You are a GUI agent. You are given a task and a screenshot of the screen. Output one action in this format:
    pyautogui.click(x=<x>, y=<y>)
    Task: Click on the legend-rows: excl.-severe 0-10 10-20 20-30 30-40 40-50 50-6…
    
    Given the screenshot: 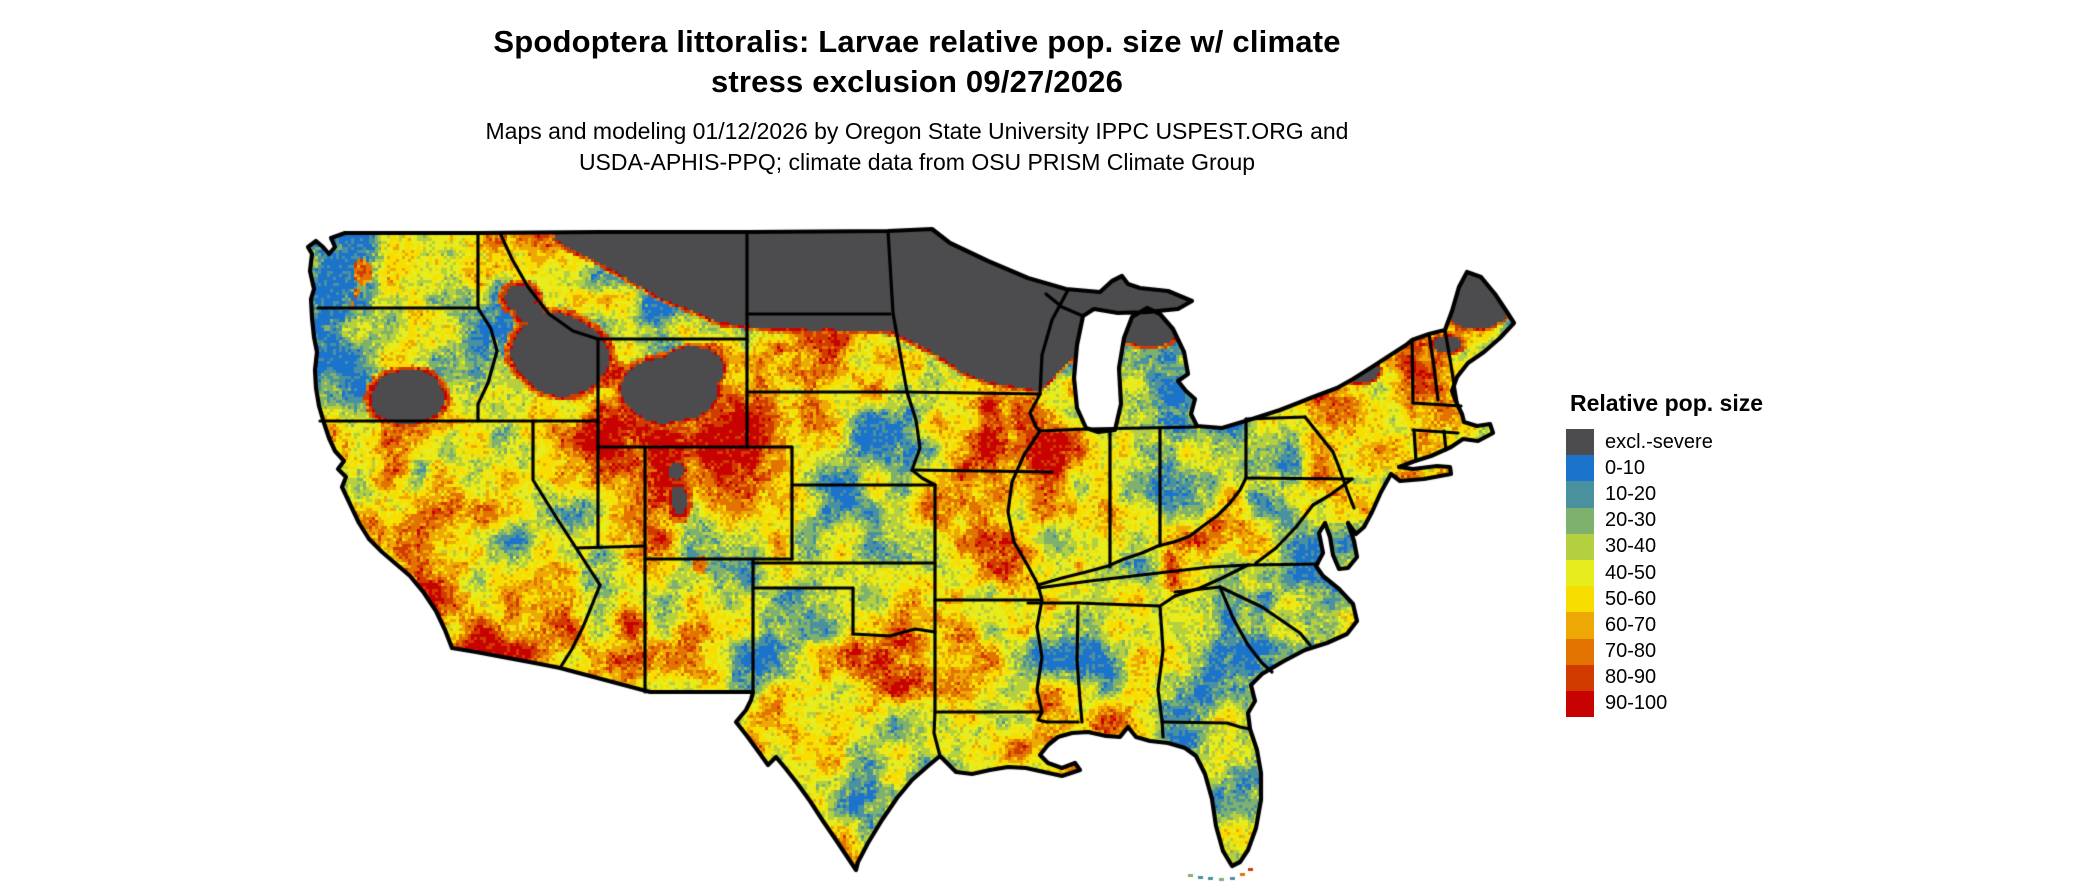 What is the action you would take?
    pyautogui.click(x=1664, y=573)
    